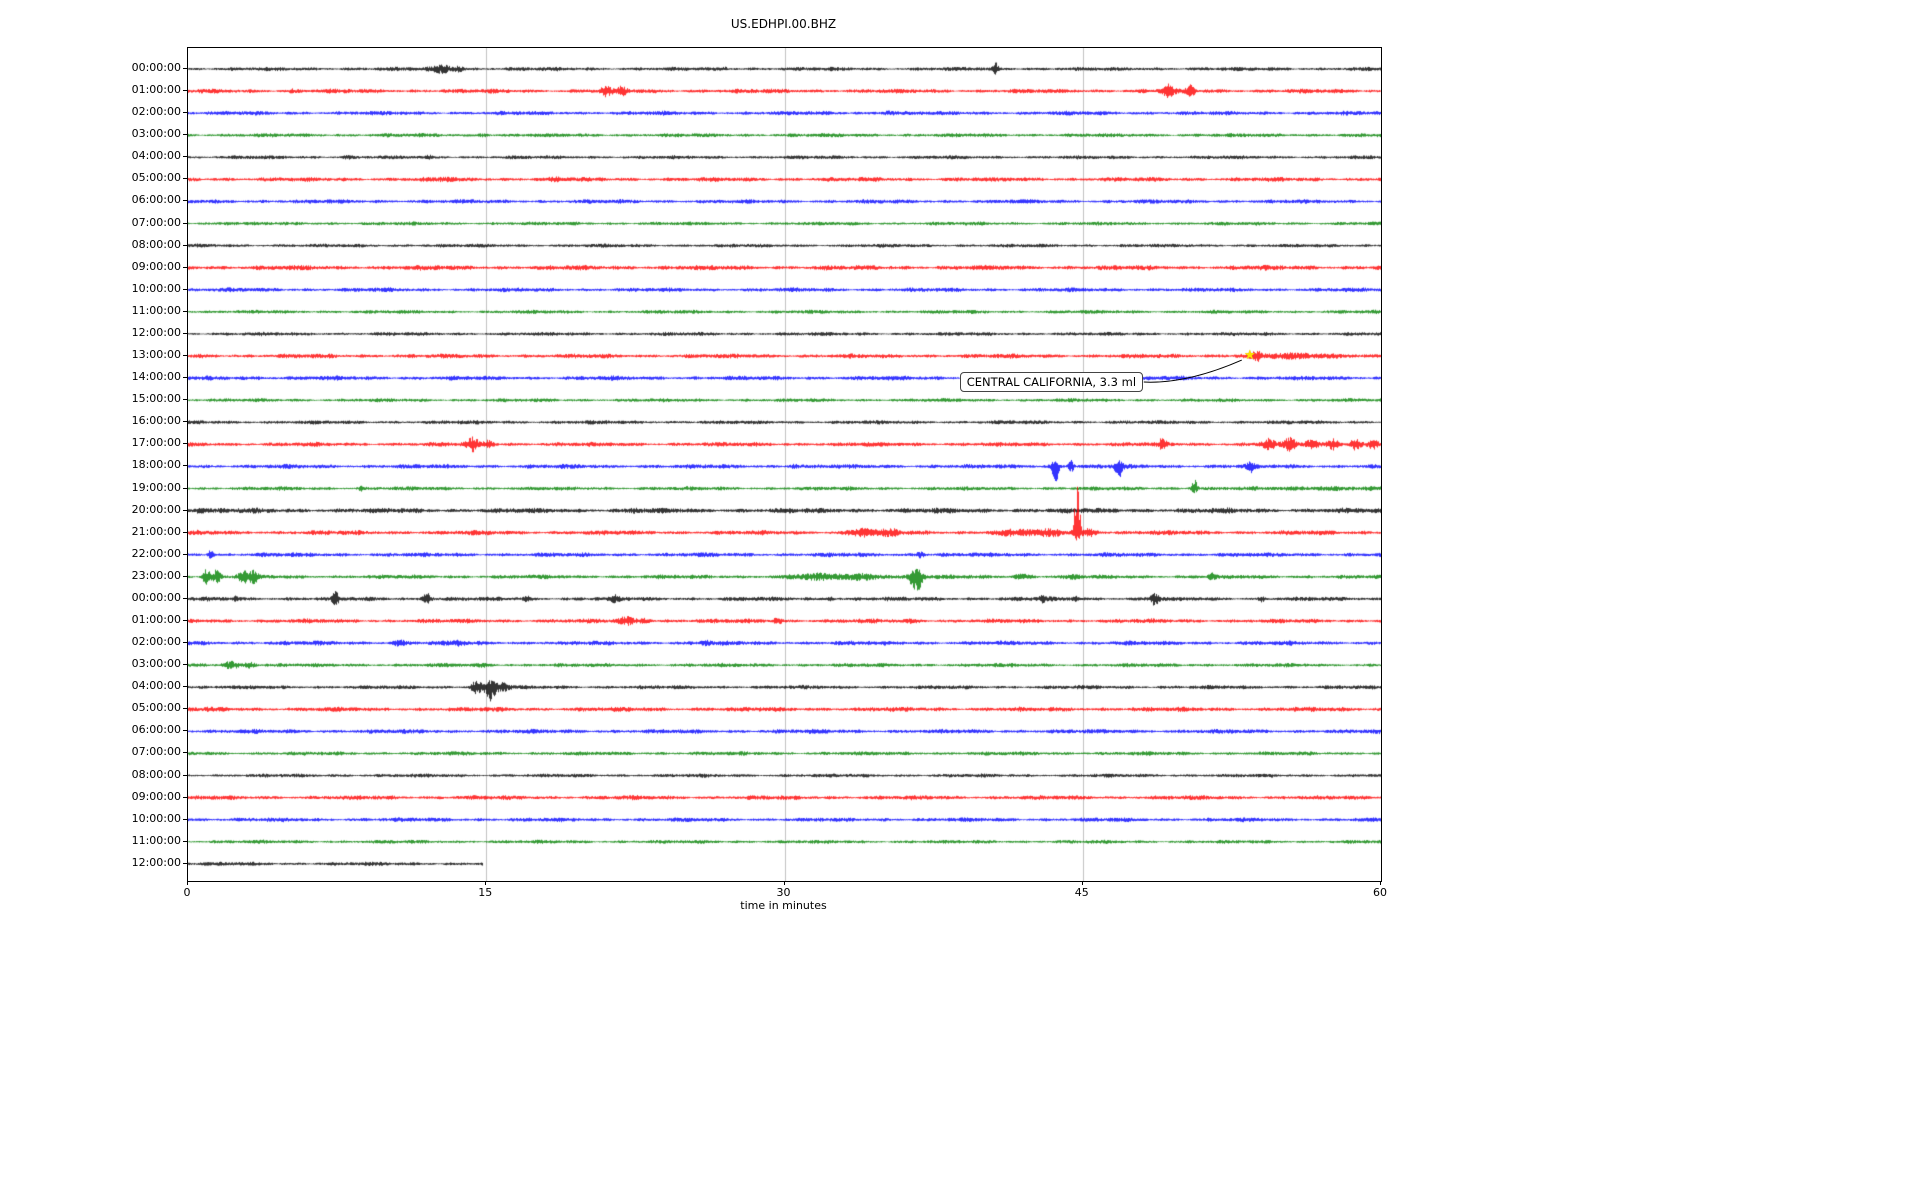 Image resolution: width=1920 pixels, height=1200 pixels. Describe the element at coordinates (1051, 382) in the screenshot. I see `event-annotation: CENTRAL CALIFORNIA, 3.3 ml` at that location.